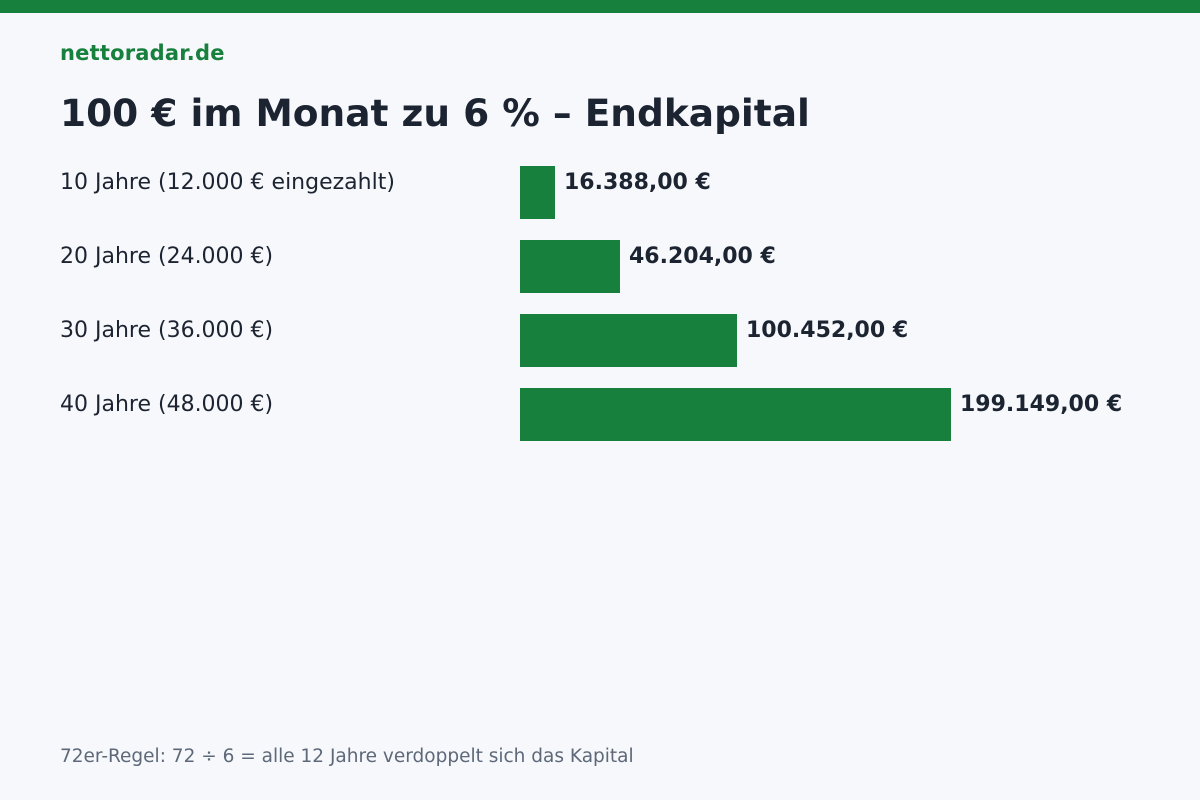 The height and width of the screenshot is (800, 1200). I want to click on chart-row: 20 Jahre (24.000 €) 46.204,00 €, so click(600, 267).